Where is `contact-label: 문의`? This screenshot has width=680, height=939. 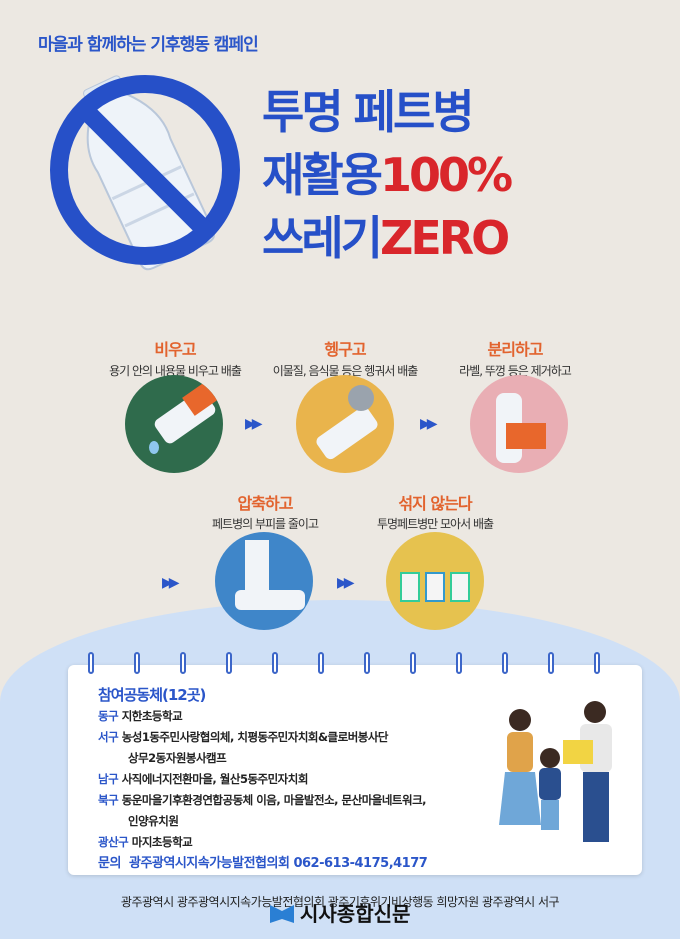 contact-label: 문의 is located at coordinates (109, 863).